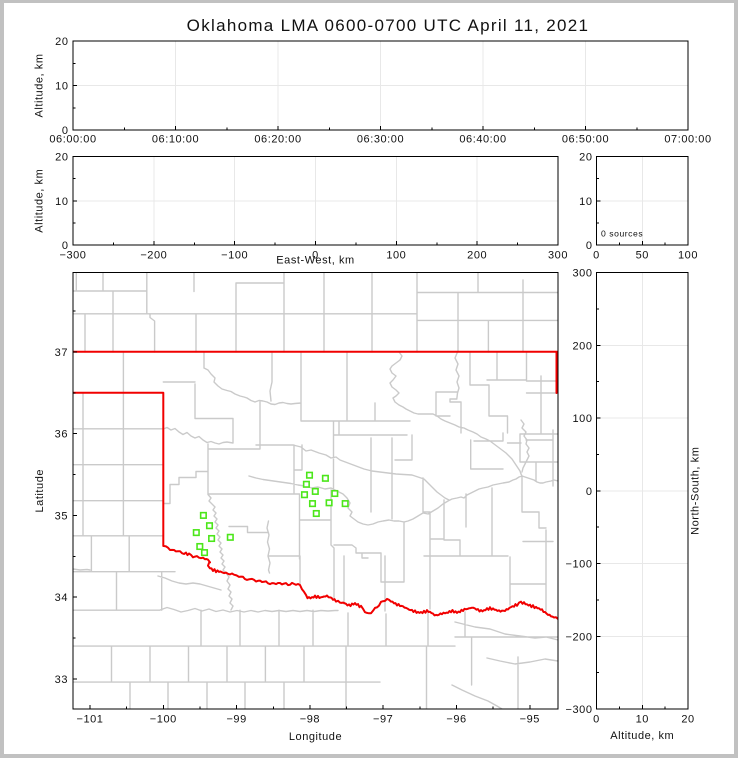 Image resolution: width=738 pixels, height=758 pixels. Describe the element at coordinates (61, 598) in the screenshot. I see `svg-text: 34` at that location.